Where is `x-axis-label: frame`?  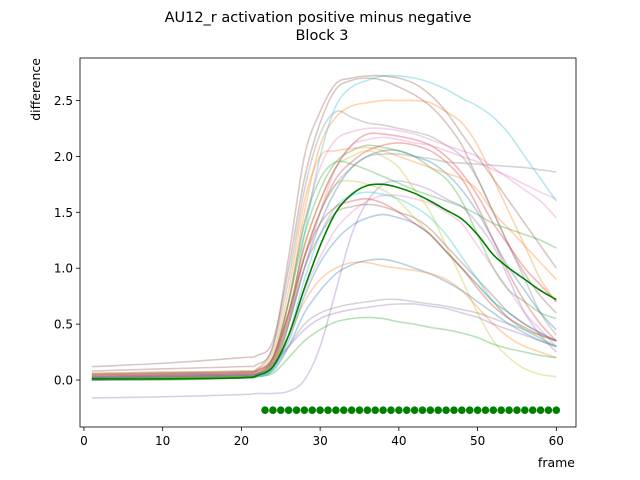 x-axis-label: frame is located at coordinates (556, 462).